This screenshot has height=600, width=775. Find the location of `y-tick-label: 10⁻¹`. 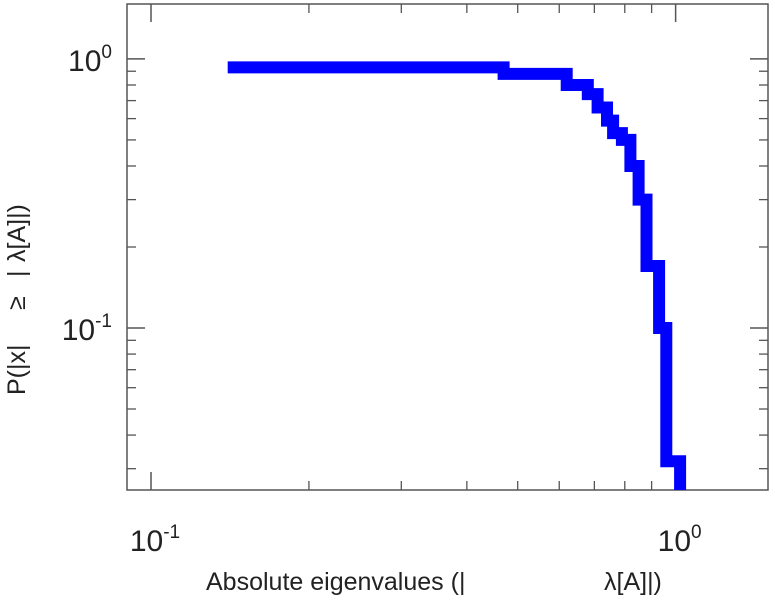

y-tick-label: 10⁻¹ is located at coordinates (87, 329).